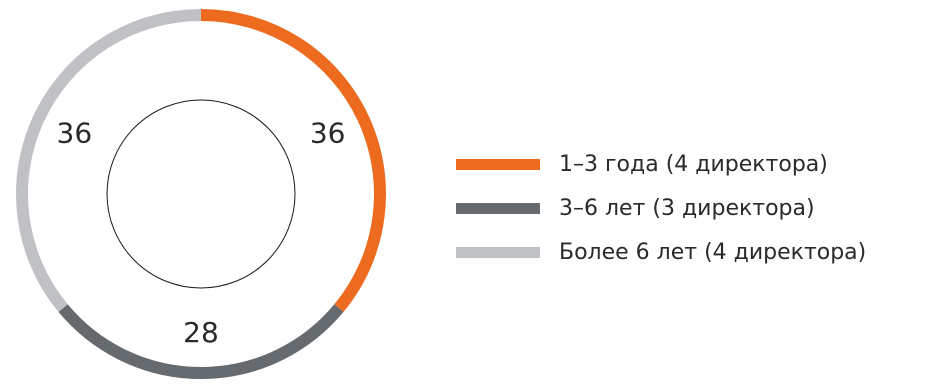 The width and height of the screenshot is (933, 386). I want to click on legend-label-3-6-years: 3–6 лет (3 директора), so click(687, 208).